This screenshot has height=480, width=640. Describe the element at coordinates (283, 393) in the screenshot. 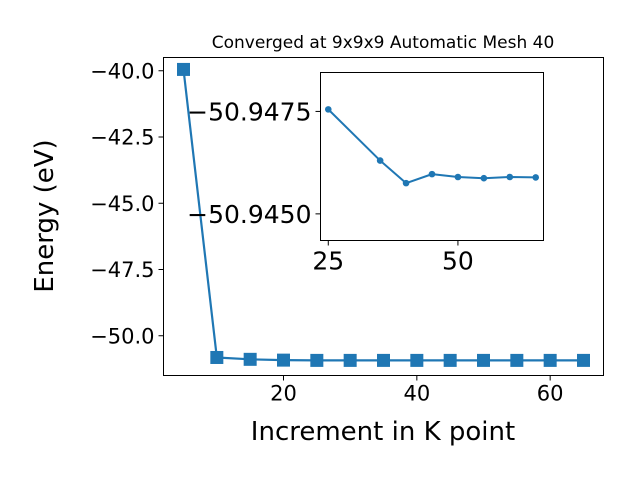

I see `main-x-tick-label: 20` at that location.